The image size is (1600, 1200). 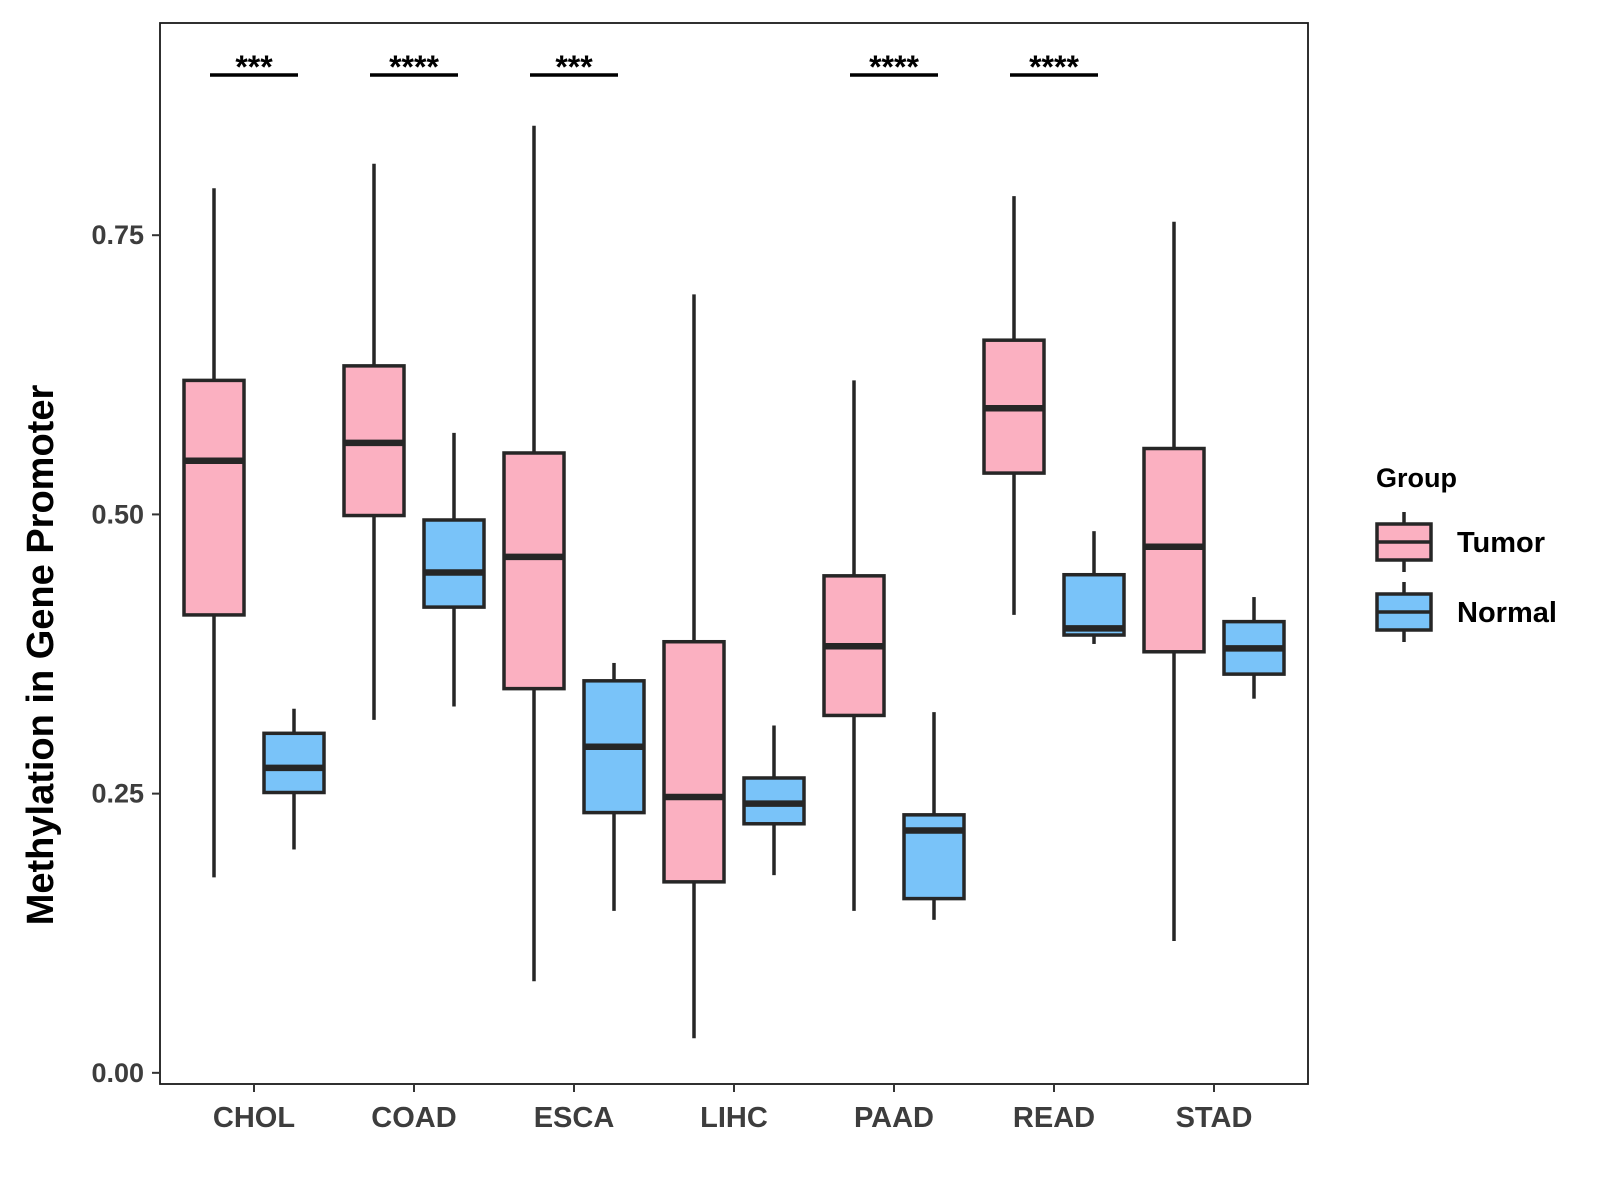 What do you see at coordinates (41, 655) in the screenshot?
I see `y-axis-title: Methylation in Gene Promoter` at bounding box center [41, 655].